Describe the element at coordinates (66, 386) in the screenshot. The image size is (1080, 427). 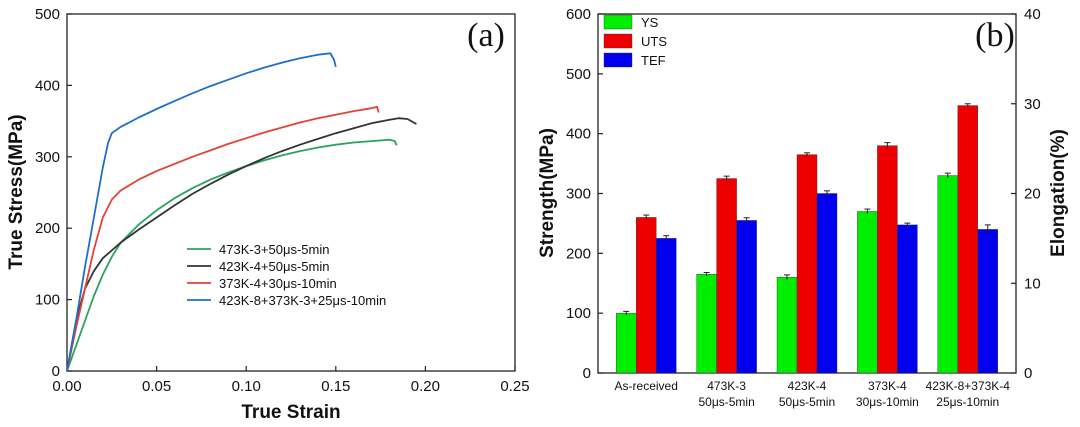
I see `x-tick-label: 0.00` at that location.